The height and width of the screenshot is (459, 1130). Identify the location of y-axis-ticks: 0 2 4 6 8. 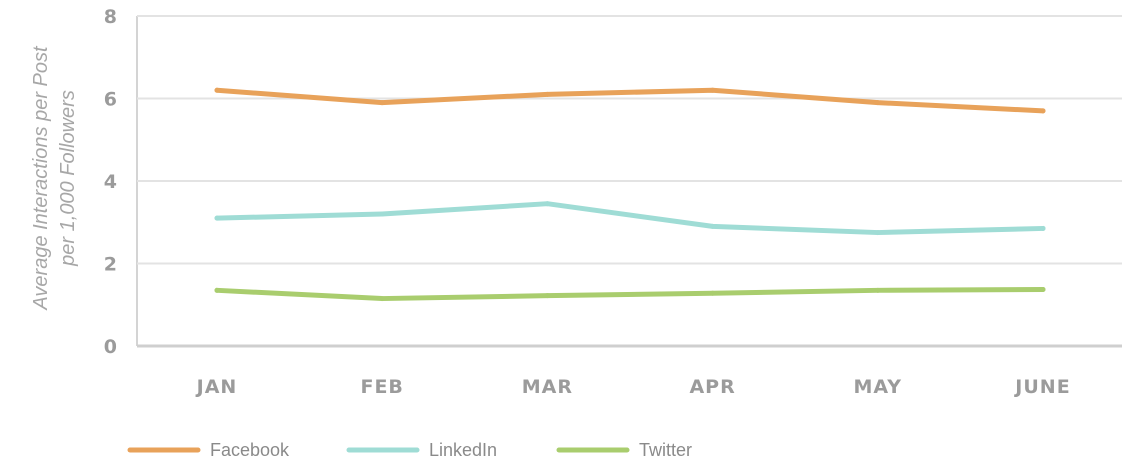
(110, 182).